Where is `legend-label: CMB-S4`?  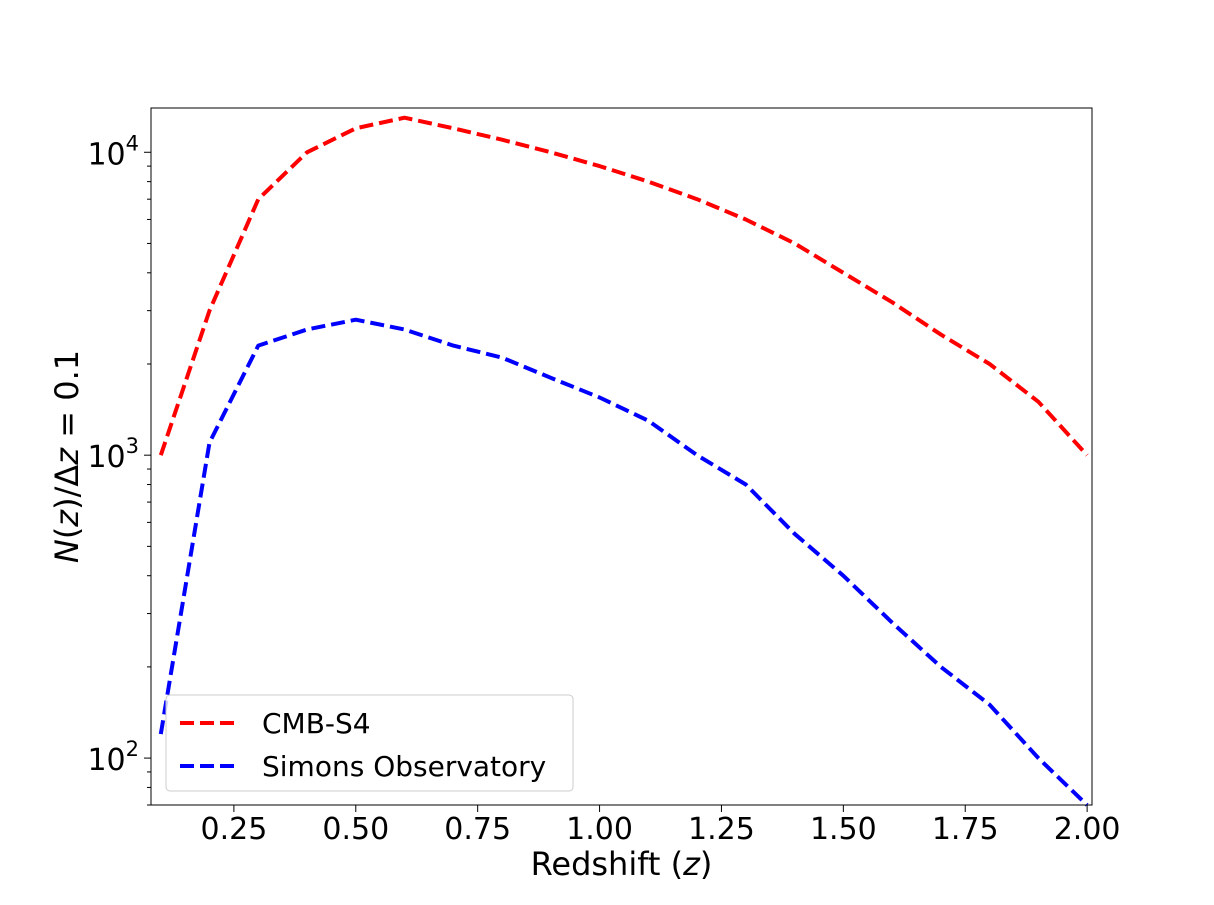 legend-label: CMB-S4 is located at coordinates (316, 723).